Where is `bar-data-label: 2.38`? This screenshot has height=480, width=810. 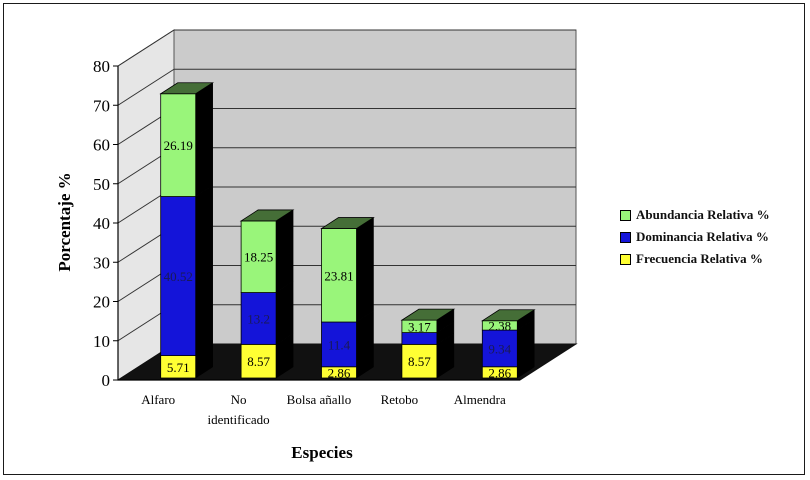 bar-data-label: 2.38 is located at coordinates (499, 325).